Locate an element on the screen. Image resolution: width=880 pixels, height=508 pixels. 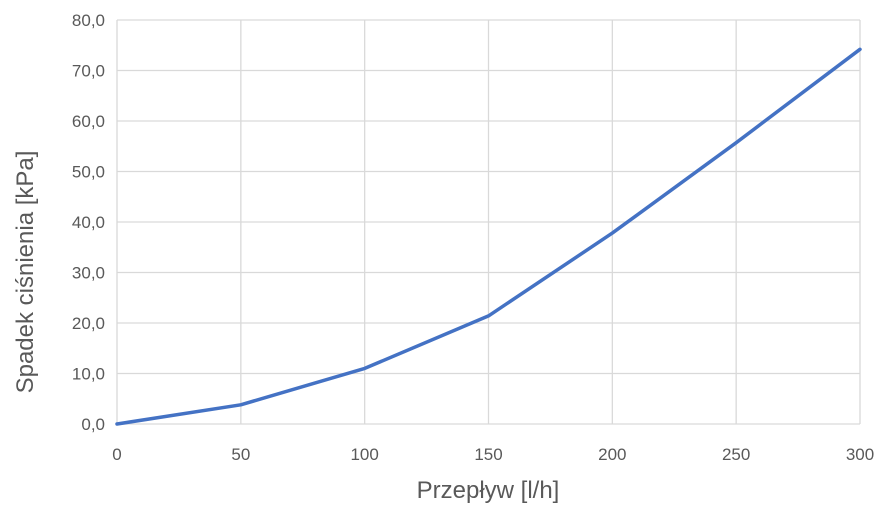
y-tick-label: 70,0 is located at coordinates (88, 71).